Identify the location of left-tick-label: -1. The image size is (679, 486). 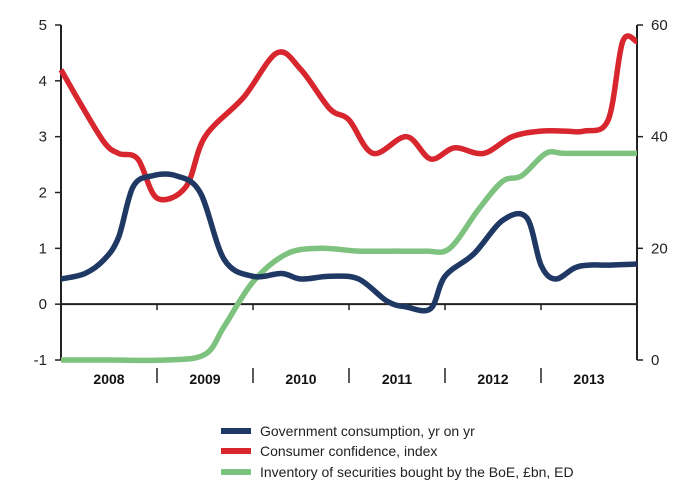
(40, 360).